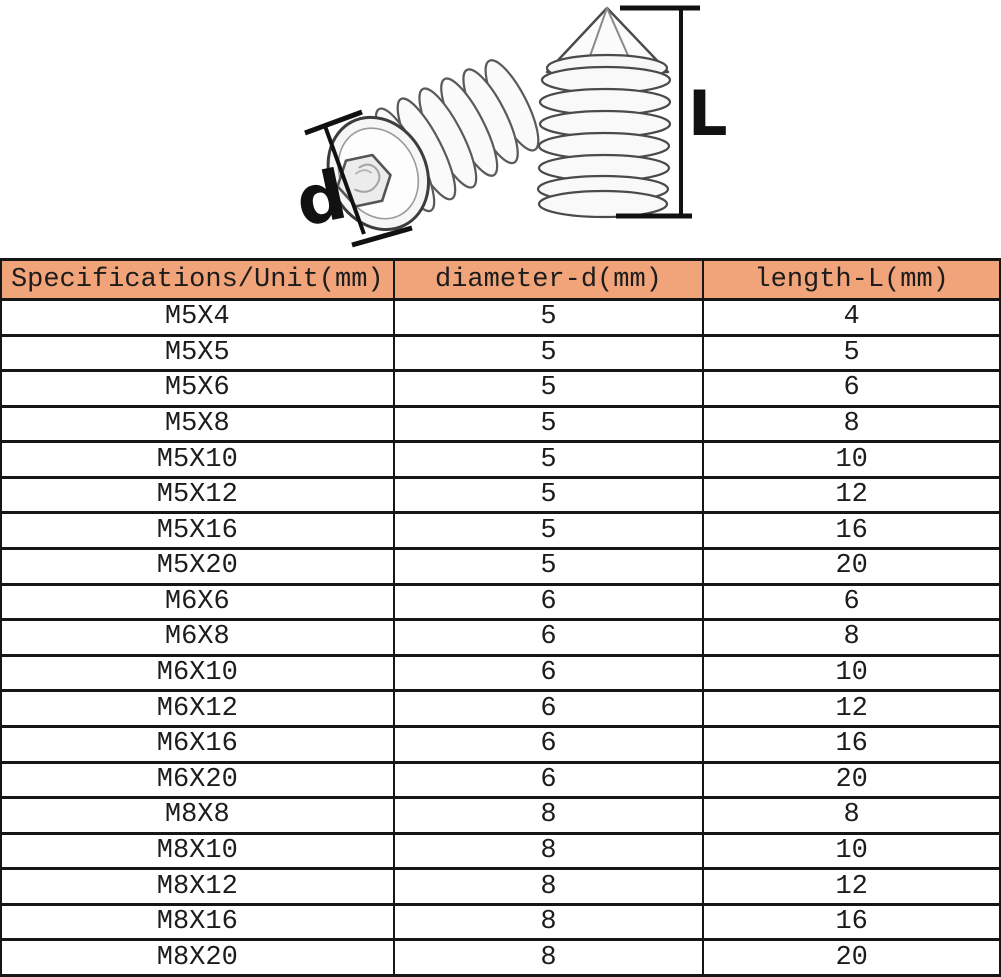 The height and width of the screenshot is (977, 1001). What do you see at coordinates (197, 815) in the screenshot?
I see `spec-cell: M8X8` at bounding box center [197, 815].